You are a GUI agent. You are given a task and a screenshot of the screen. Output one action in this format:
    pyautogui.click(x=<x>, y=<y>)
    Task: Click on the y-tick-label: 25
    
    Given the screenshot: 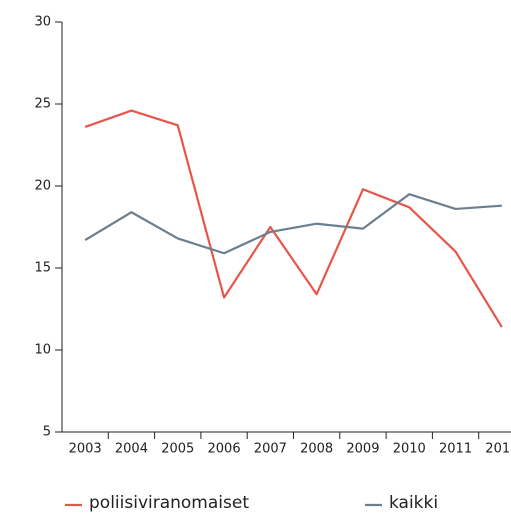 What is the action you would take?
    pyautogui.click(x=42, y=104)
    